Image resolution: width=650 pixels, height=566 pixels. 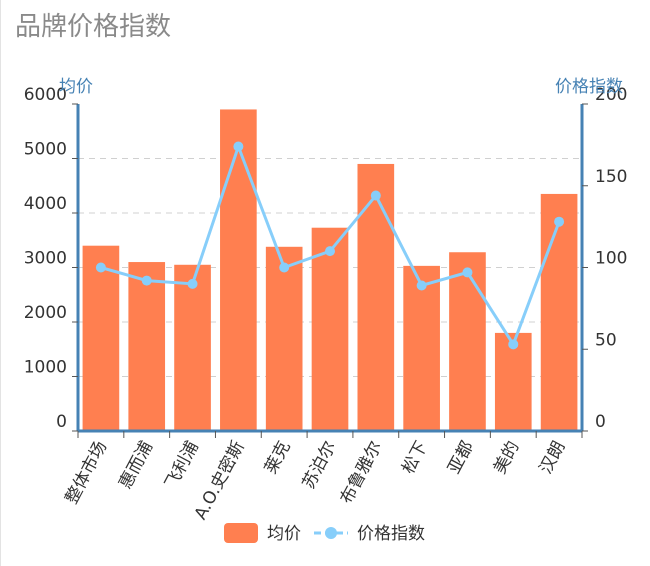 I want to click on x-tick-label: 亚都, so click(x=461, y=457).